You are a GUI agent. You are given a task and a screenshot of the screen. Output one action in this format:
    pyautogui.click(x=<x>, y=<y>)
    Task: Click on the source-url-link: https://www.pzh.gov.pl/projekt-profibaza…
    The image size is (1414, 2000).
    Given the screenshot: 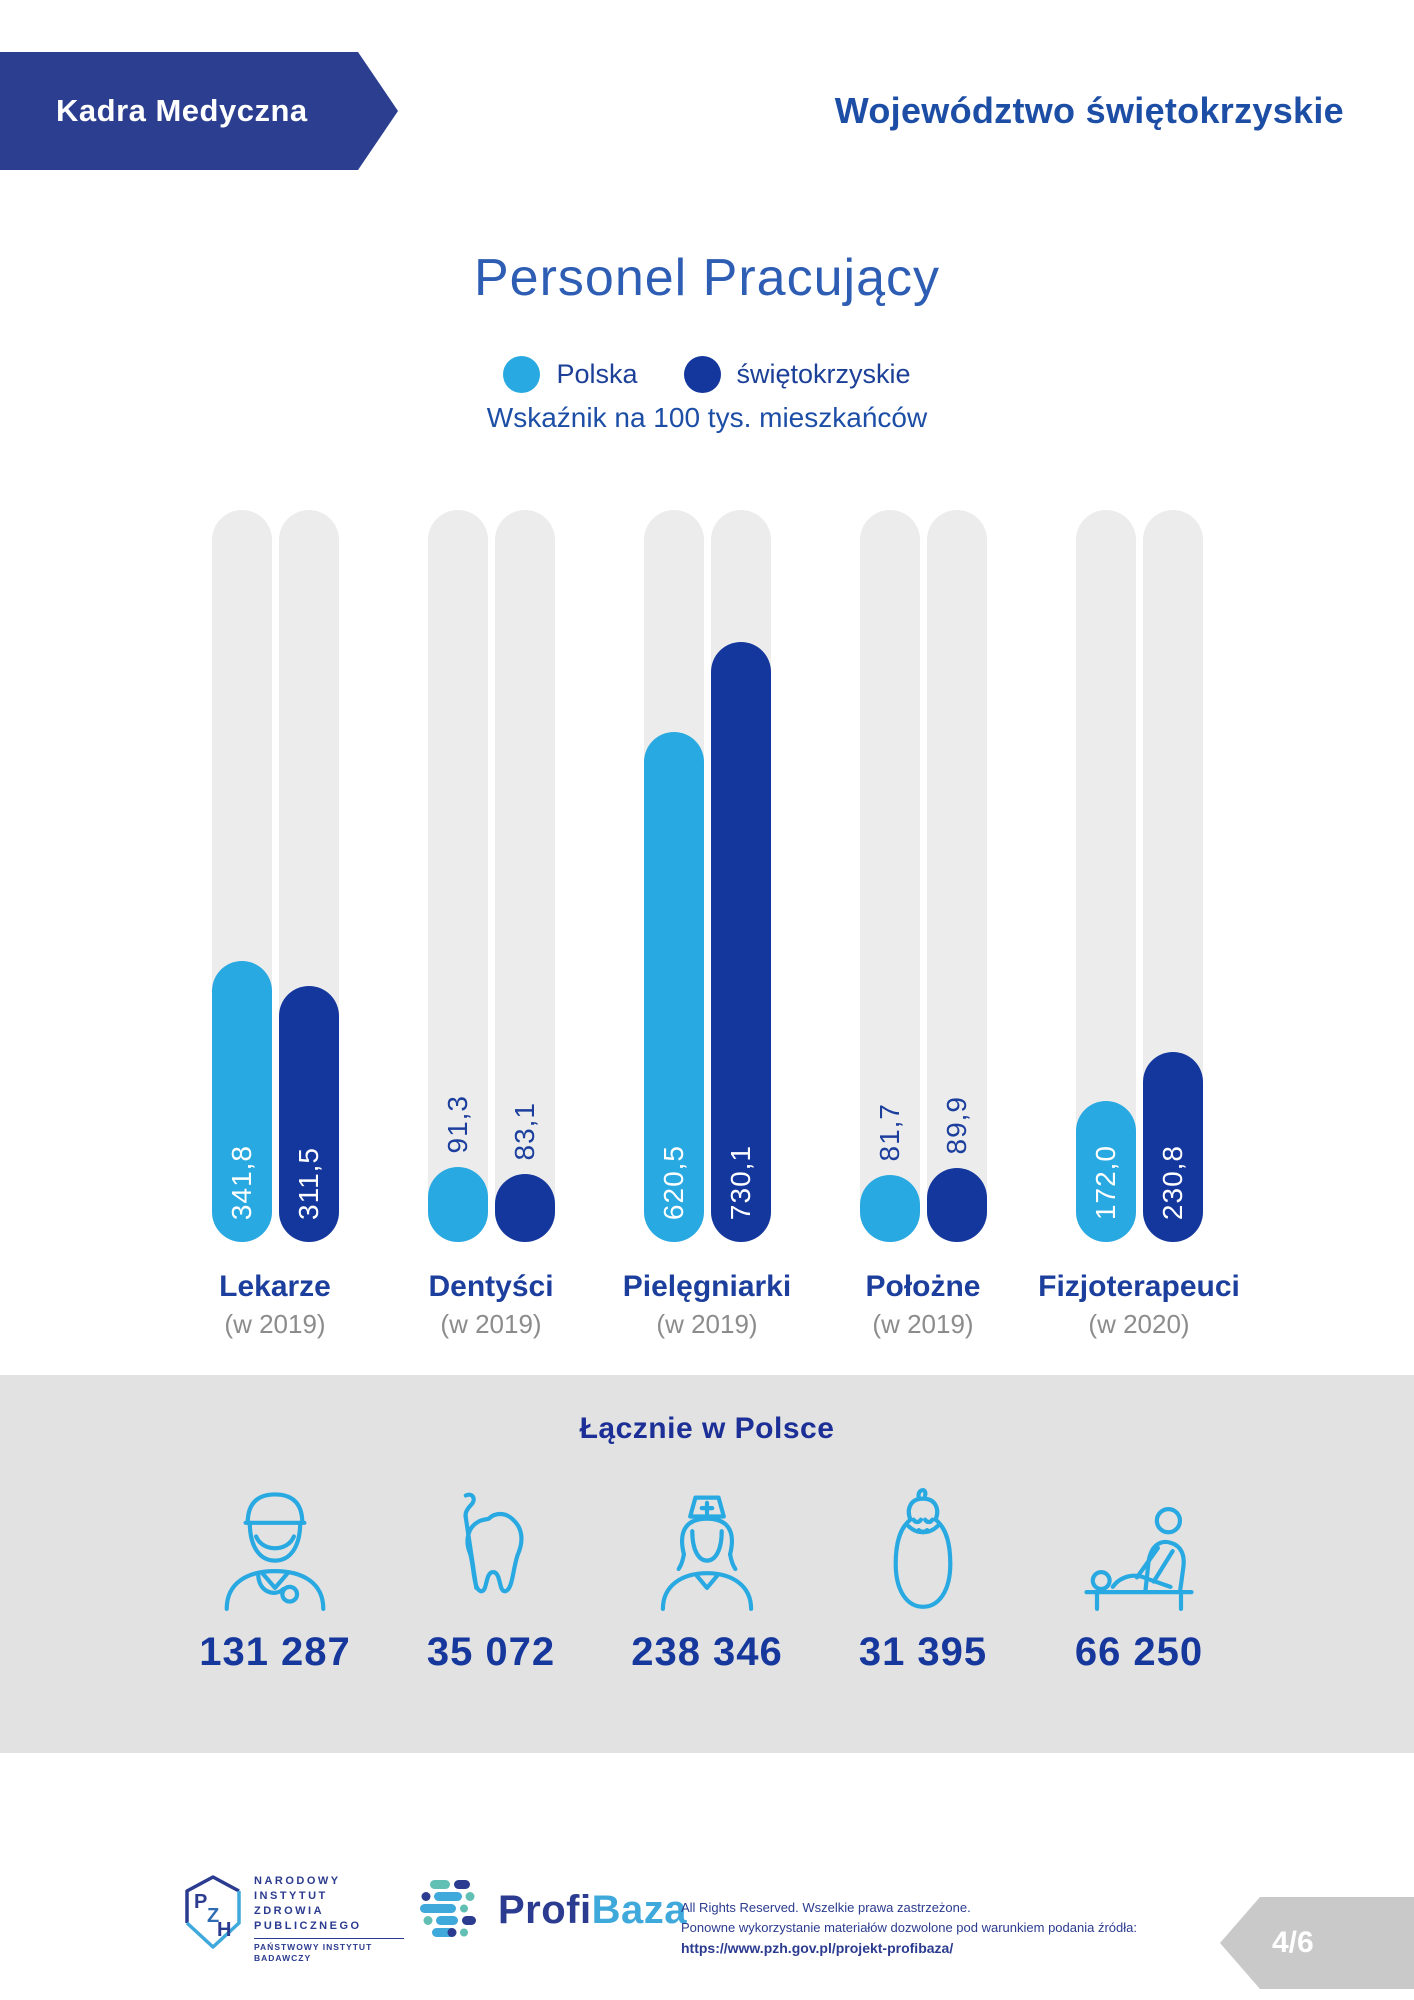 What is the action you would take?
    pyautogui.click(x=817, y=1948)
    